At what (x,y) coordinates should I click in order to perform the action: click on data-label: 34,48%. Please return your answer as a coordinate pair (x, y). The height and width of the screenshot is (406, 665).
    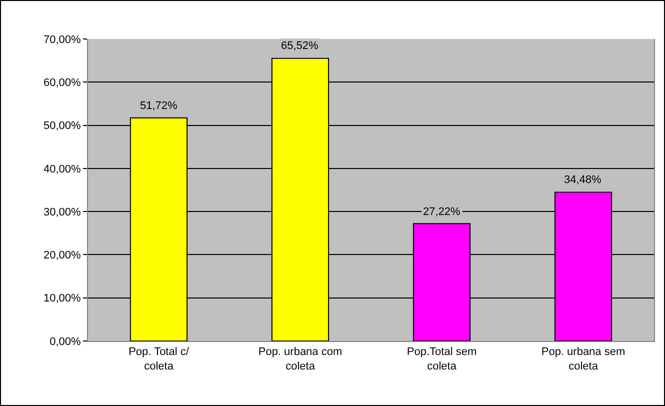
    Looking at the image, I should click on (583, 180).